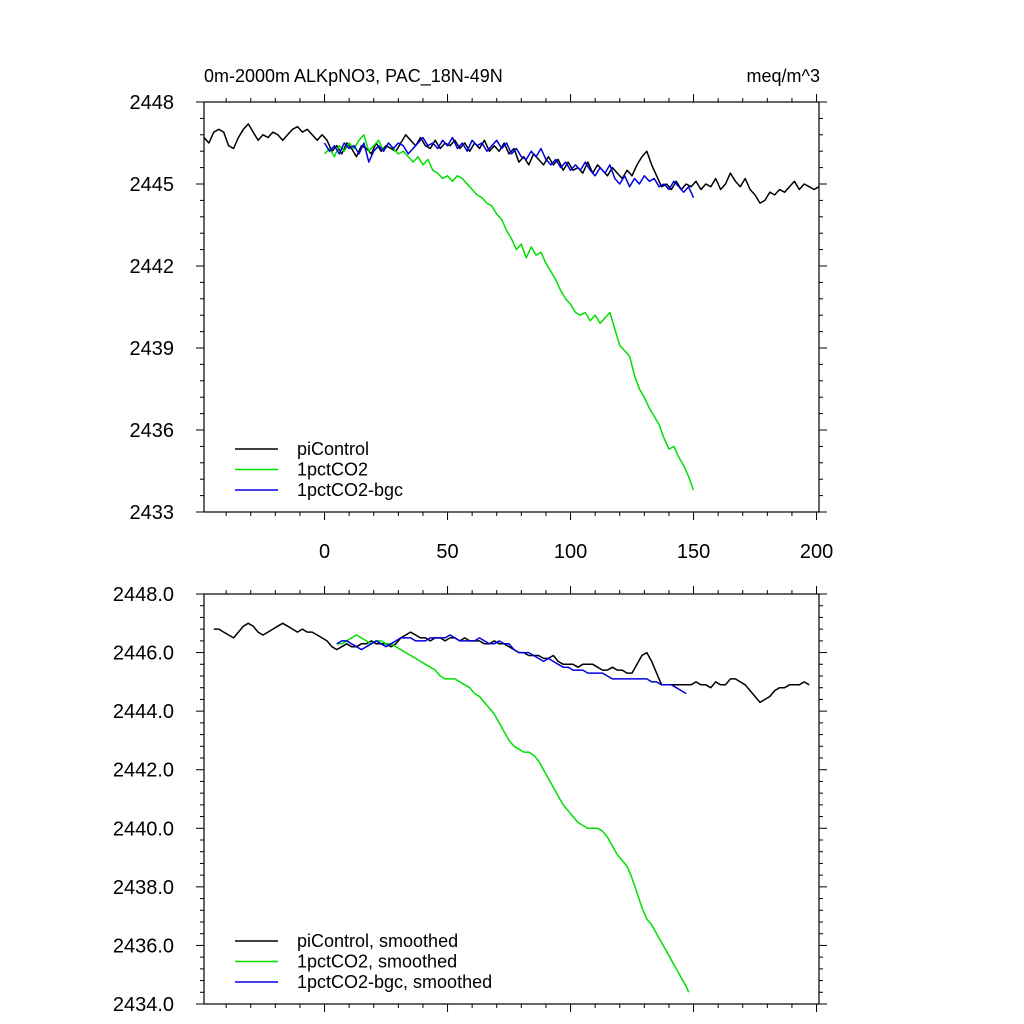 The height and width of the screenshot is (1024, 1024). Describe the element at coordinates (350, 490) in the screenshot. I see `legend-label: 1pctCO2-bgc` at that location.